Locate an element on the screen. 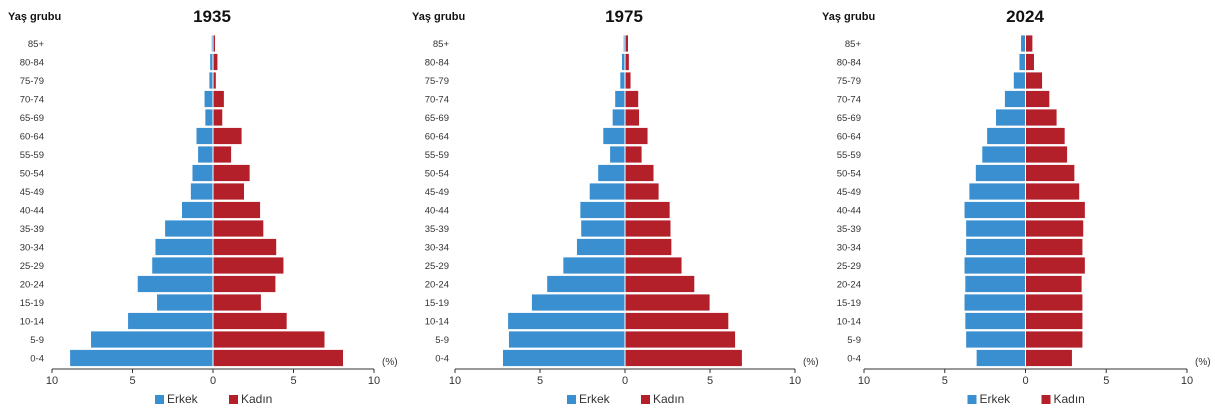 This screenshot has width=1215, height=419. y-tick-label: 60-64 is located at coordinates (849, 137).